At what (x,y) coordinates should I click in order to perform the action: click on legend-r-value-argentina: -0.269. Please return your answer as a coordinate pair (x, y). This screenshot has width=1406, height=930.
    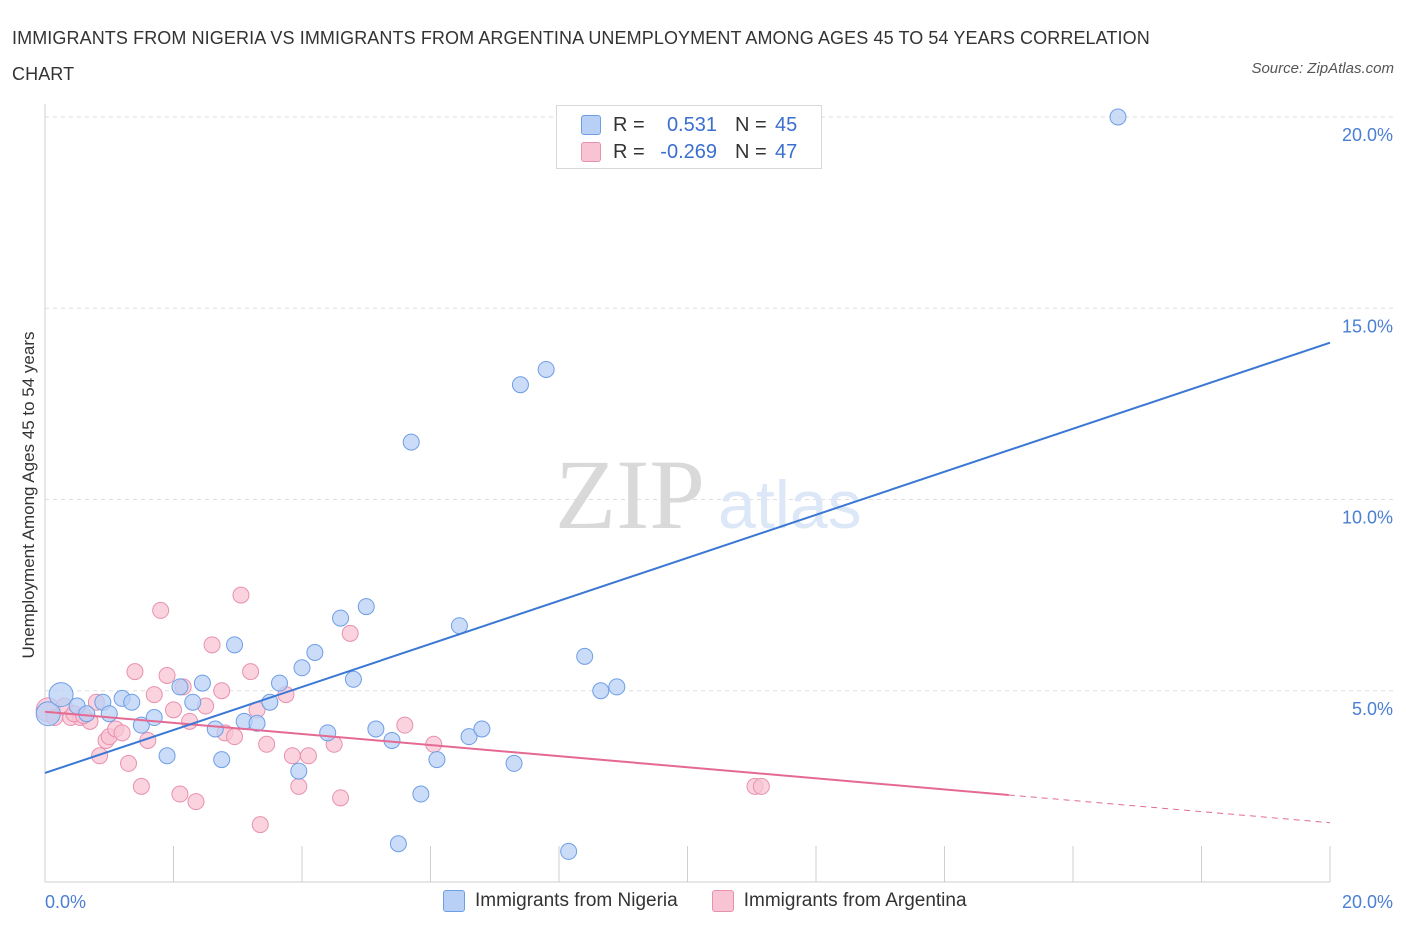
    Looking at the image, I should click on (688, 151).